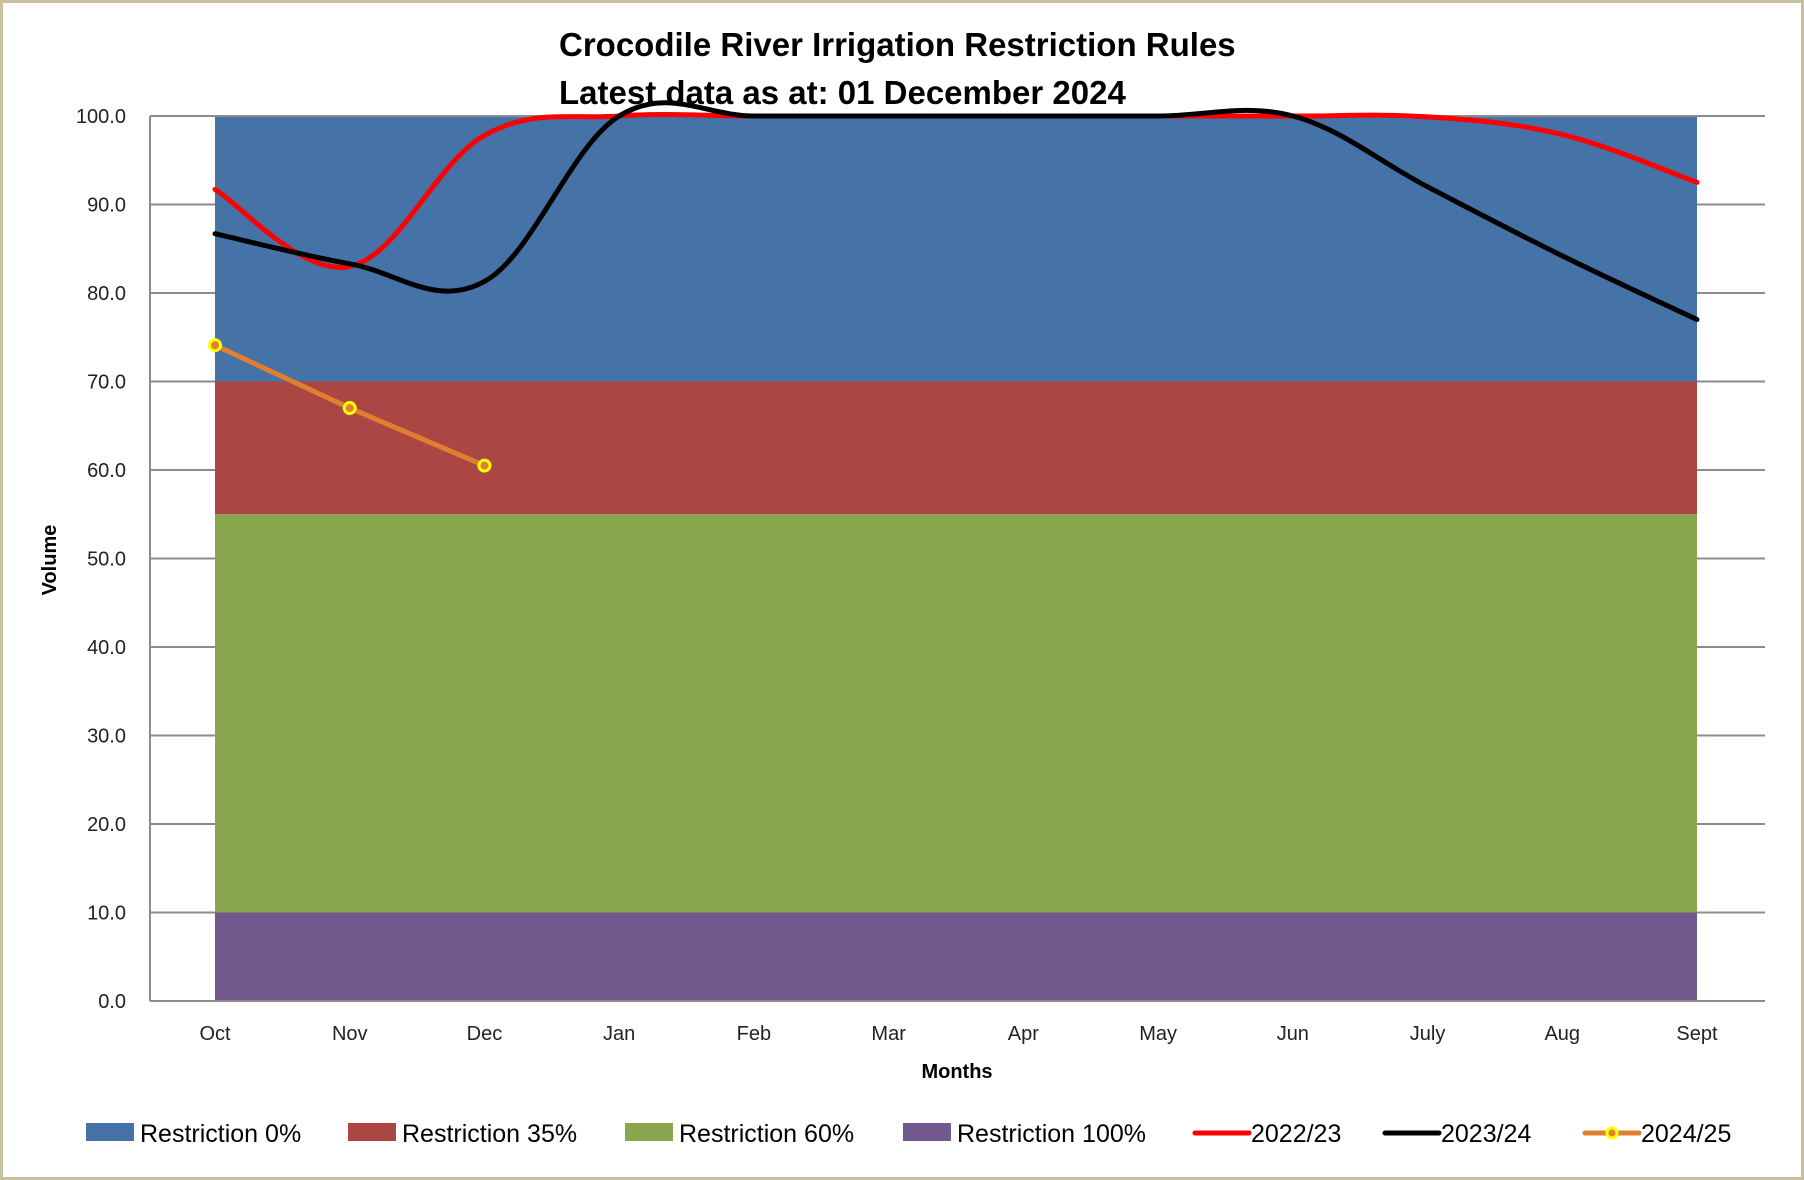 This screenshot has height=1180, width=1804. I want to click on legend-label: 2022/23, so click(1296, 1134).